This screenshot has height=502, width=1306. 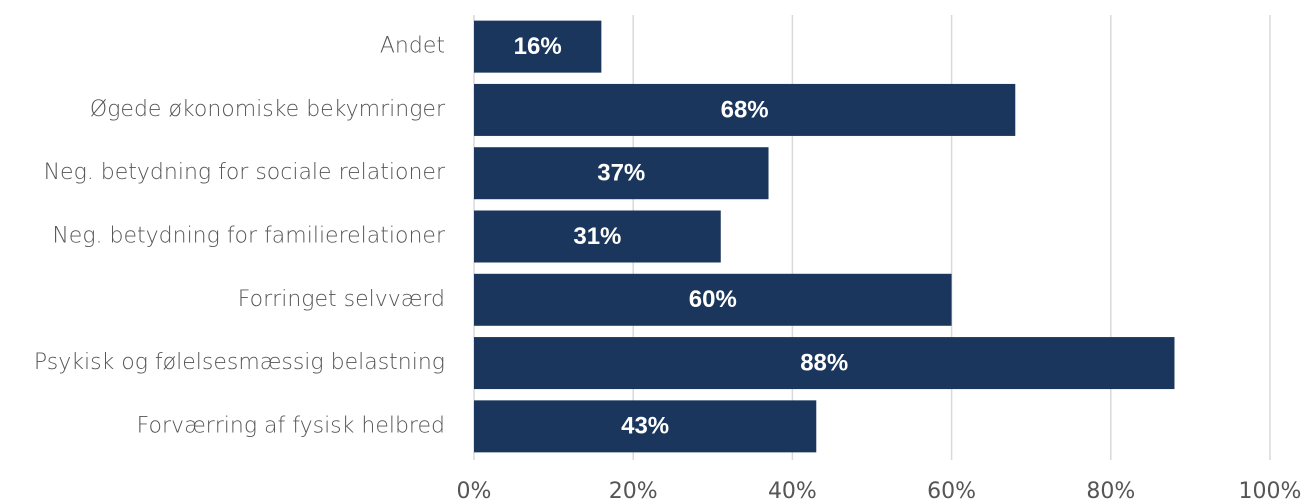 I want to click on category-label: Andet, so click(x=412, y=46).